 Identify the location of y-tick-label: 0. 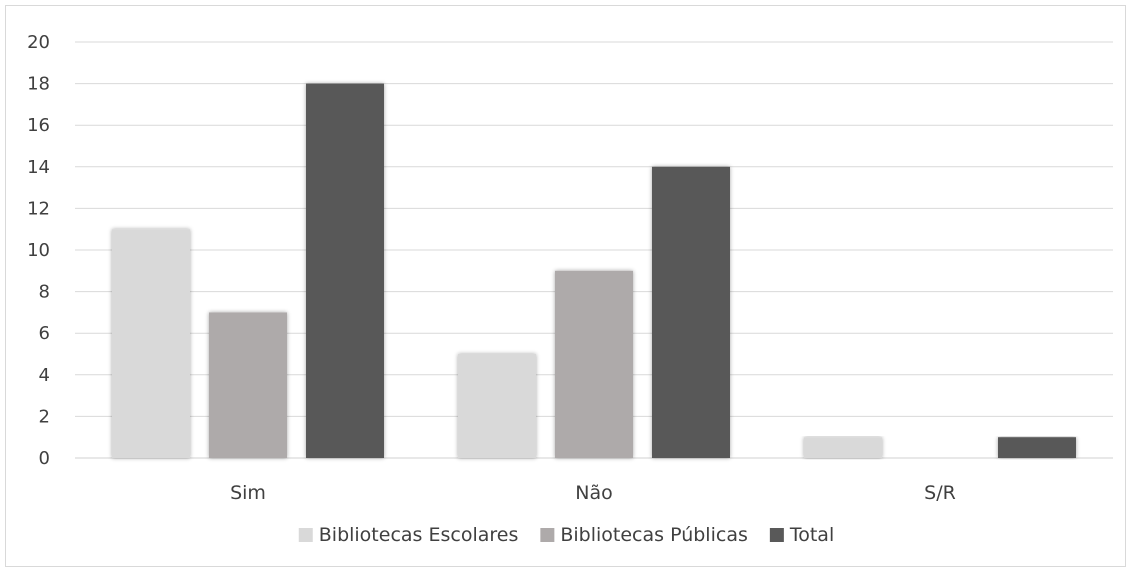
(44, 458).